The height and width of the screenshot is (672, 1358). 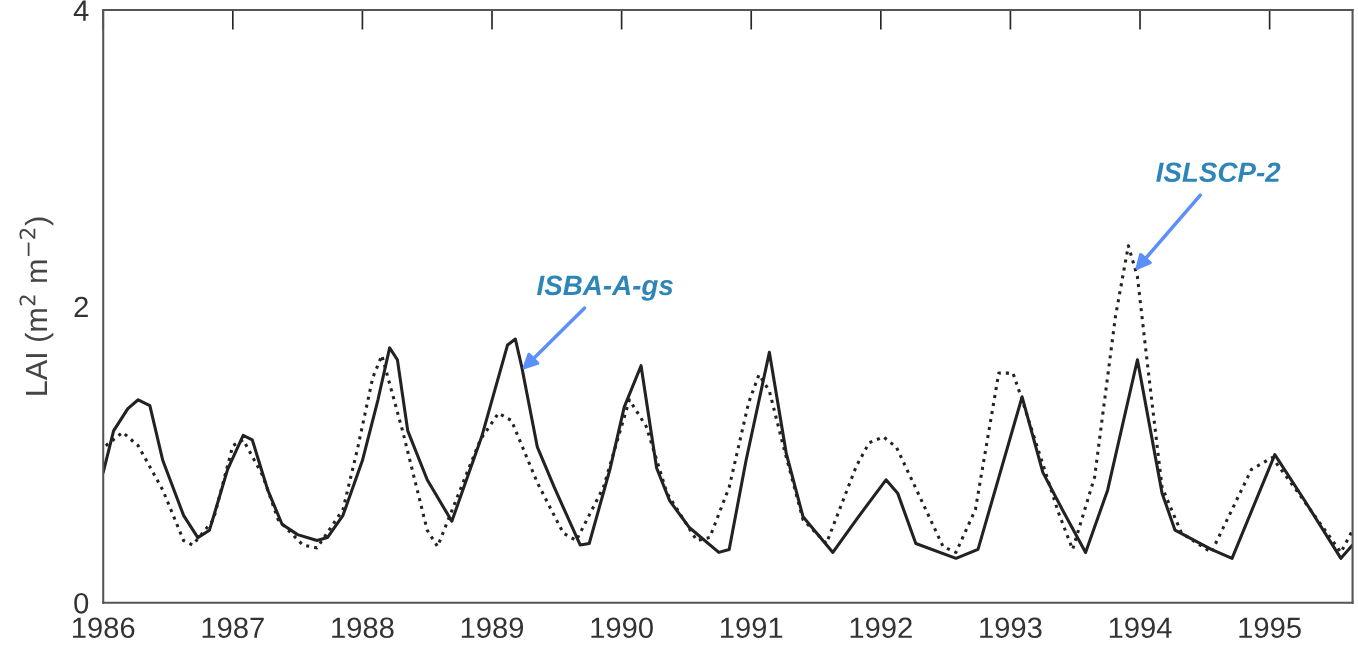 What do you see at coordinates (363, 628) in the screenshot?
I see `x-tick-label: 1988` at bounding box center [363, 628].